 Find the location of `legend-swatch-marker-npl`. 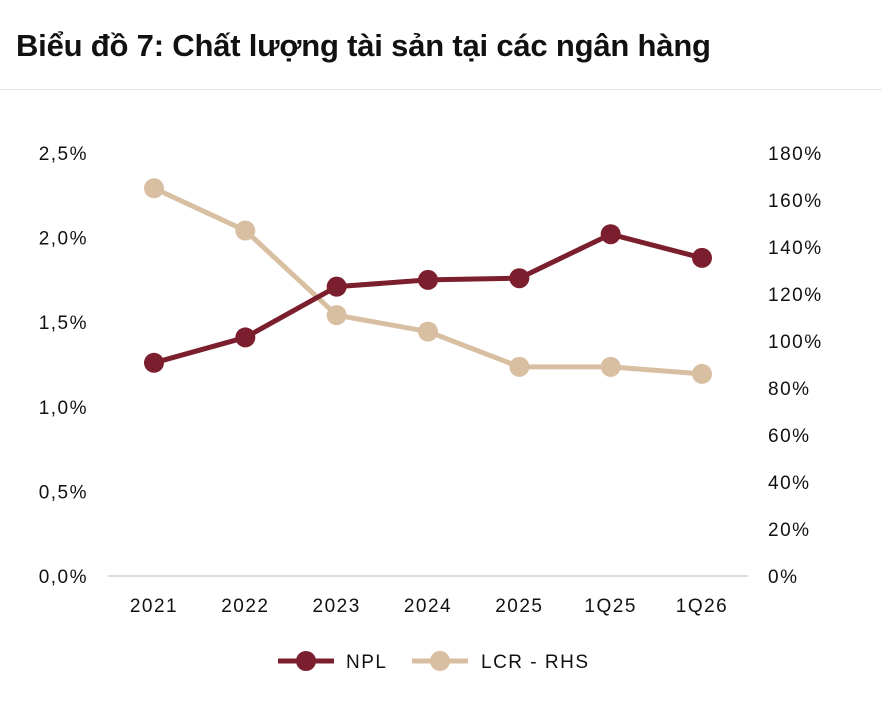

legend-swatch-marker-npl is located at coordinates (306, 661).